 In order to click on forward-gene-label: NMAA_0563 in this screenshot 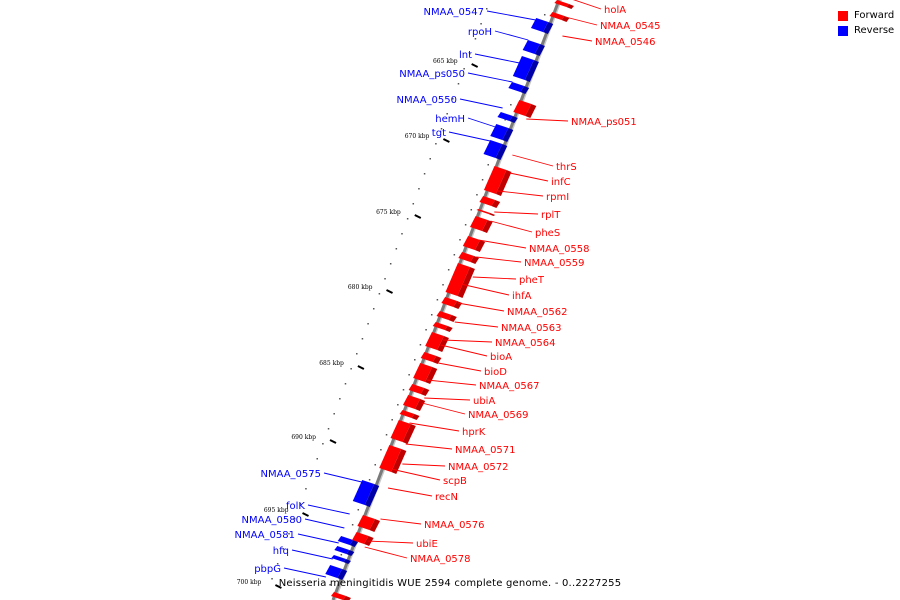, I will do `click(531, 328)`.